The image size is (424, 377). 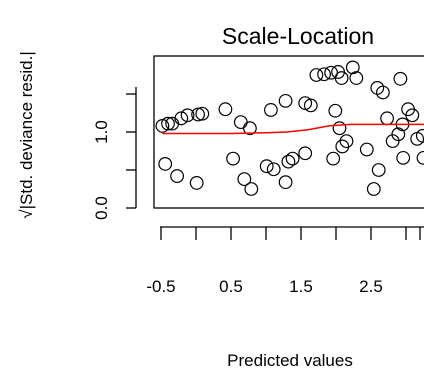 I want to click on chart-title: Scale-Location, so click(x=298, y=36).